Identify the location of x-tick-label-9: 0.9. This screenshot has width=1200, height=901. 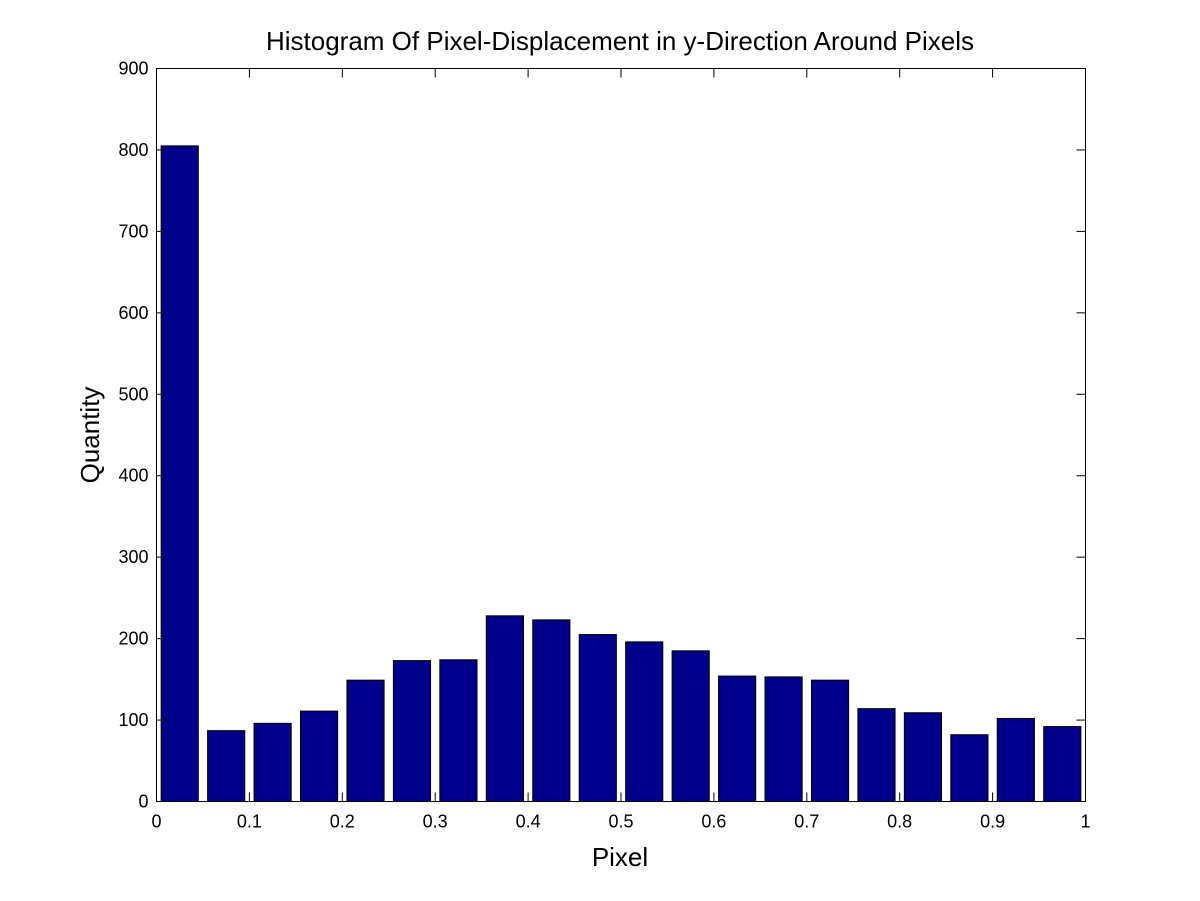
(992, 822).